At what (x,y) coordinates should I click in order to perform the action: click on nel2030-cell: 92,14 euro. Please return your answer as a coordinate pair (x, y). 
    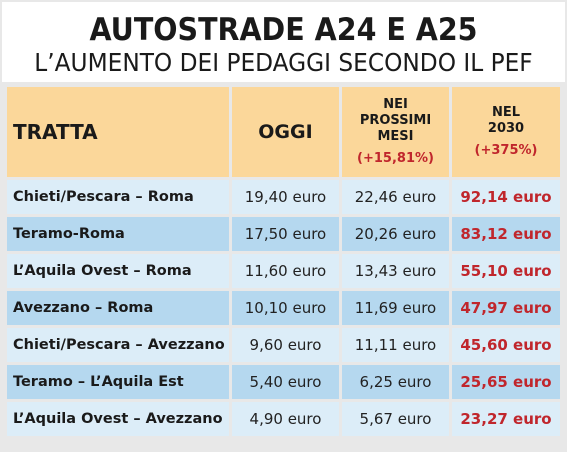
    Looking at the image, I should click on (506, 197).